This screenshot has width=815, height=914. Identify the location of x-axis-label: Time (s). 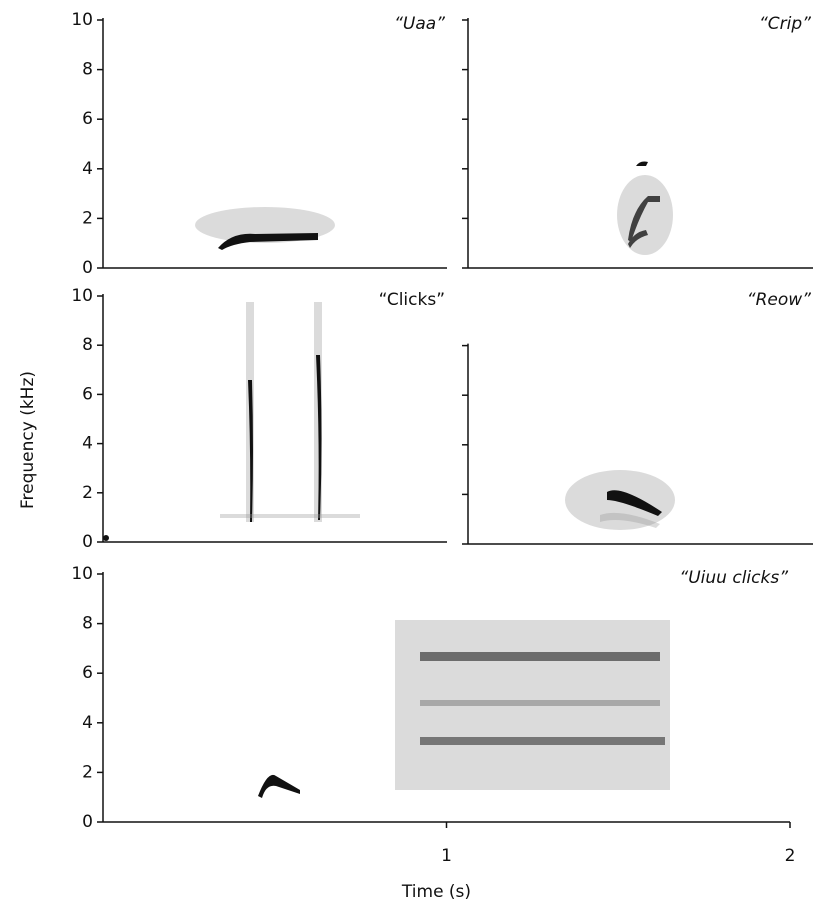
(436, 892).